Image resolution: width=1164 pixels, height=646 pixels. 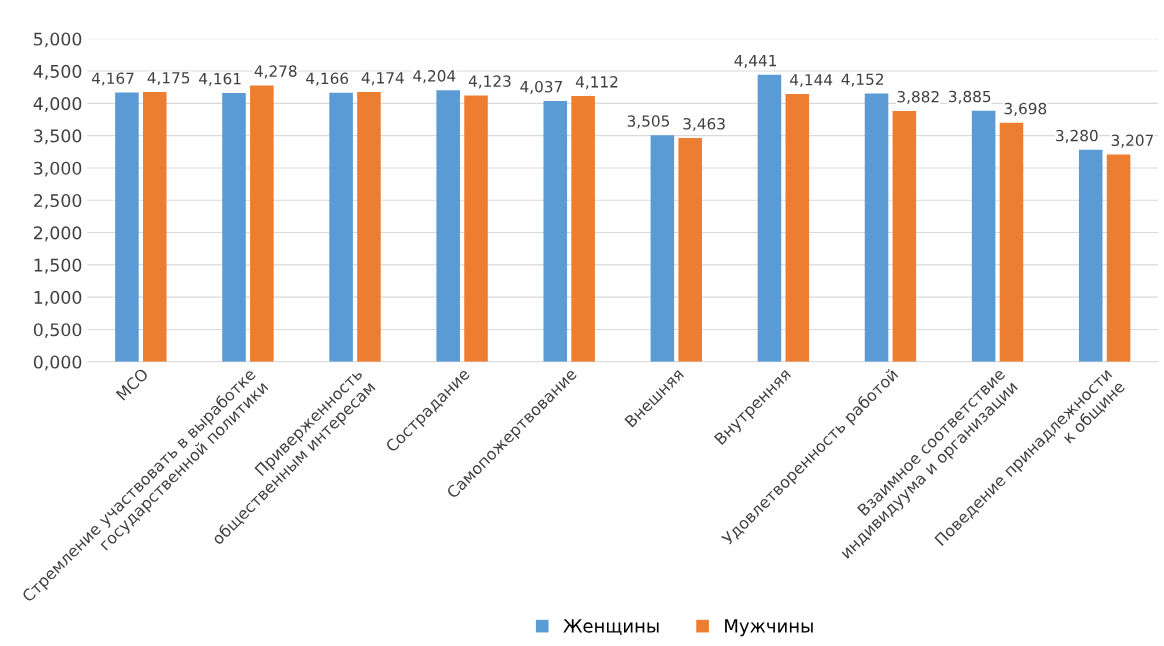 What do you see at coordinates (1132, 141) in the screenshot?
I see `data-label: 3,207` at bounding box center [1132, 141].